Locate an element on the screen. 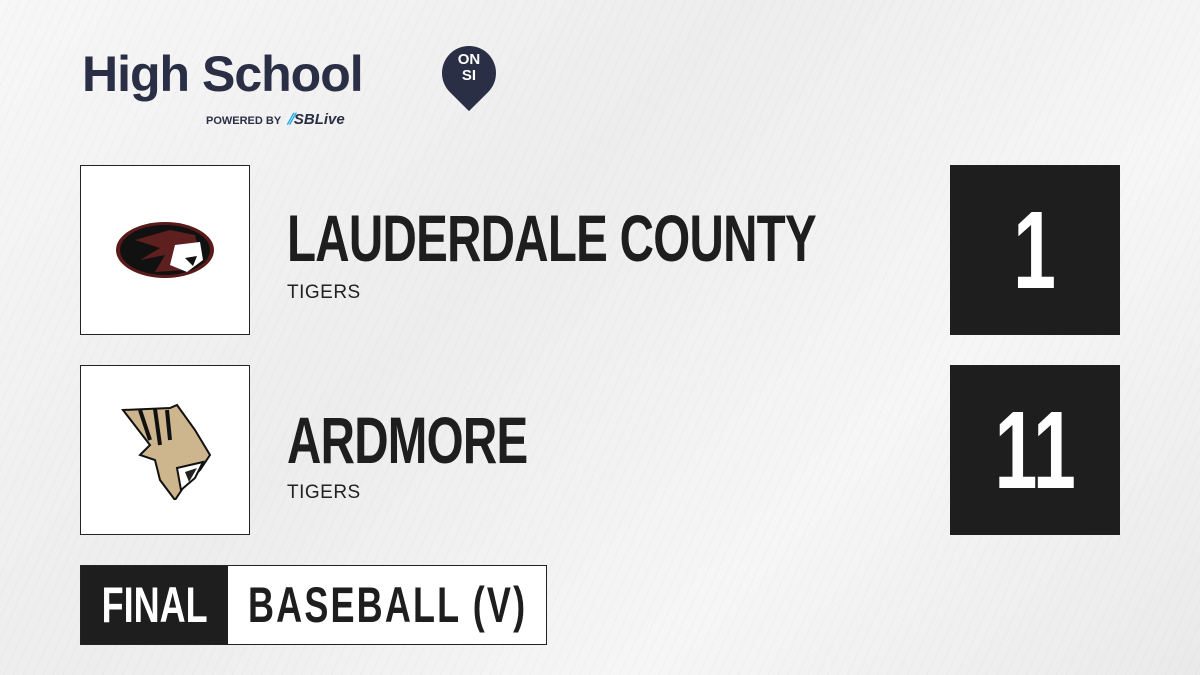  score-away-value: 11 is located at coordinates (1035, 450).